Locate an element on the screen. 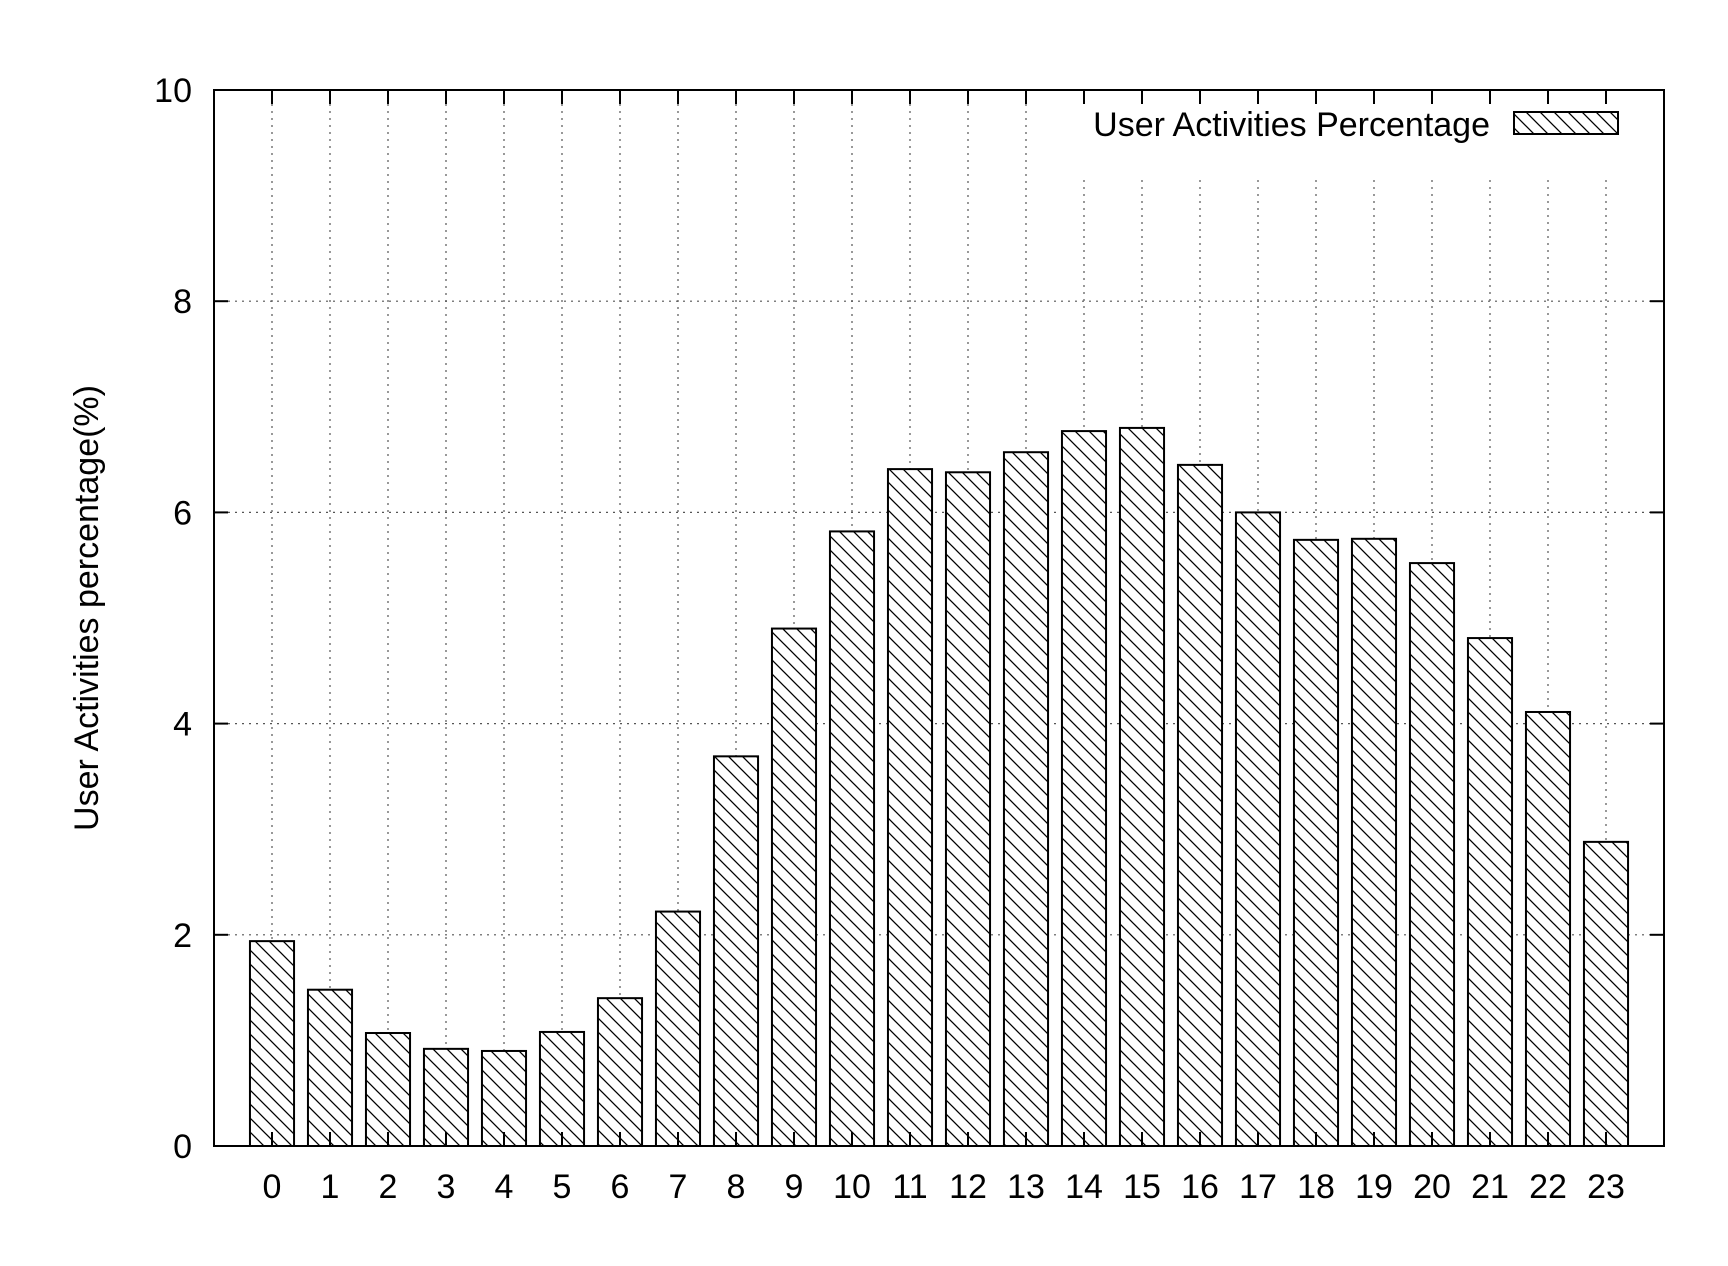 This screenshot has width=1728, height=1266. x-tick-label: 9 is located at coordinates (794, 1187).